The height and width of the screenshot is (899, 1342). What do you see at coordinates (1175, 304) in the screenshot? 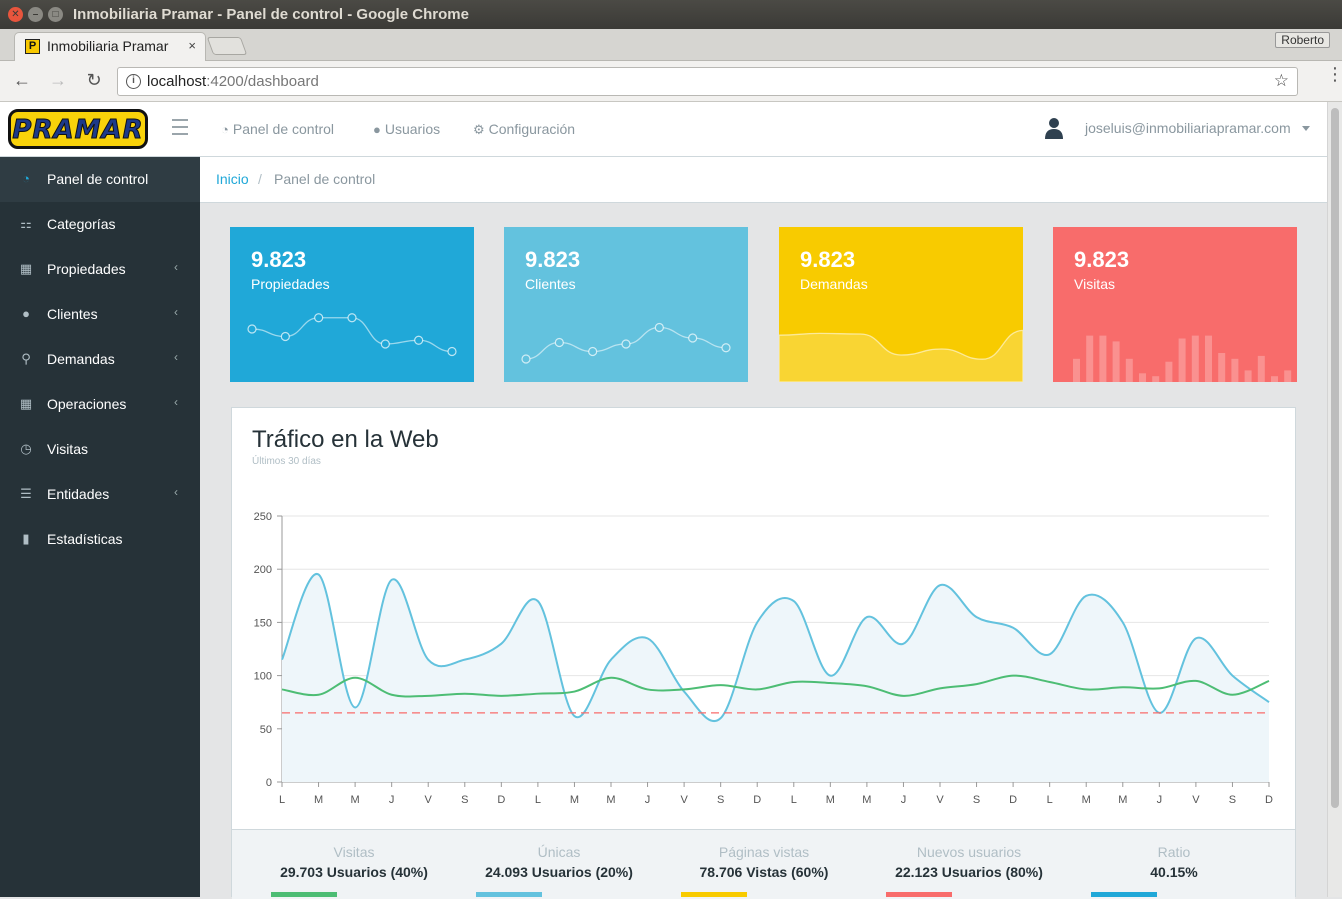
I see `stat-card-3: 9.823 Visitas` at bounding box center [1175, 304].